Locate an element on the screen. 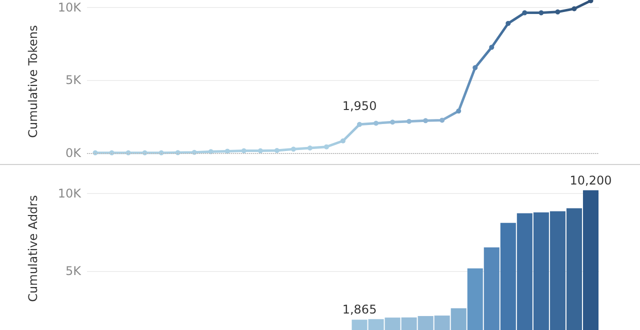  data-label: 1,950 is located at coordinates (359, 105).